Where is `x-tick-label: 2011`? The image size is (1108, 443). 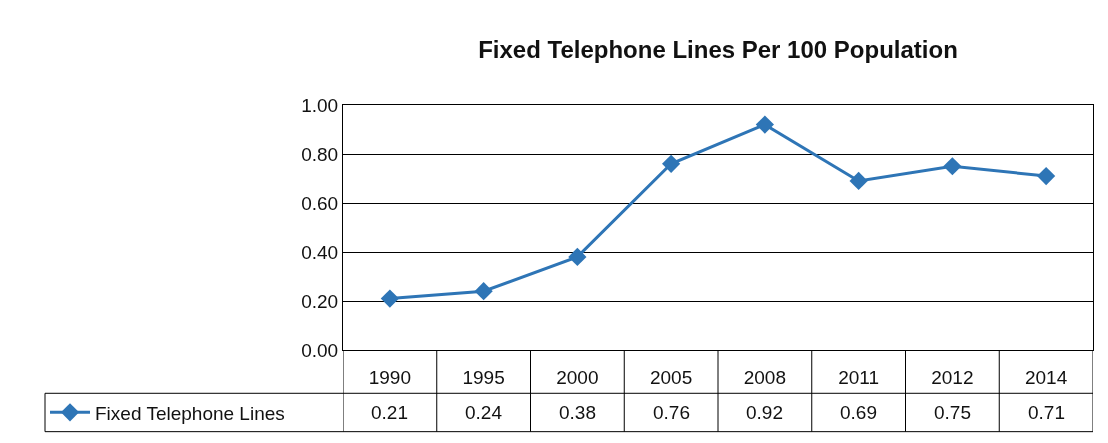
x-tick-label: 2011 is located at coordinates (859, 377).